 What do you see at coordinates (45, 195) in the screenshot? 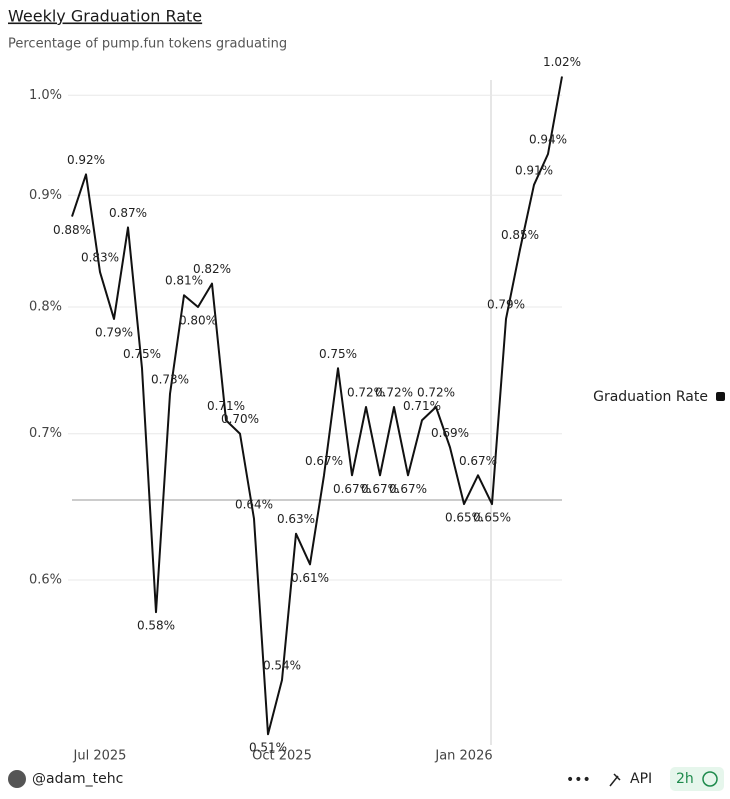
I see `y-tick-label: 0.9%` at bounding box center [45, 195].